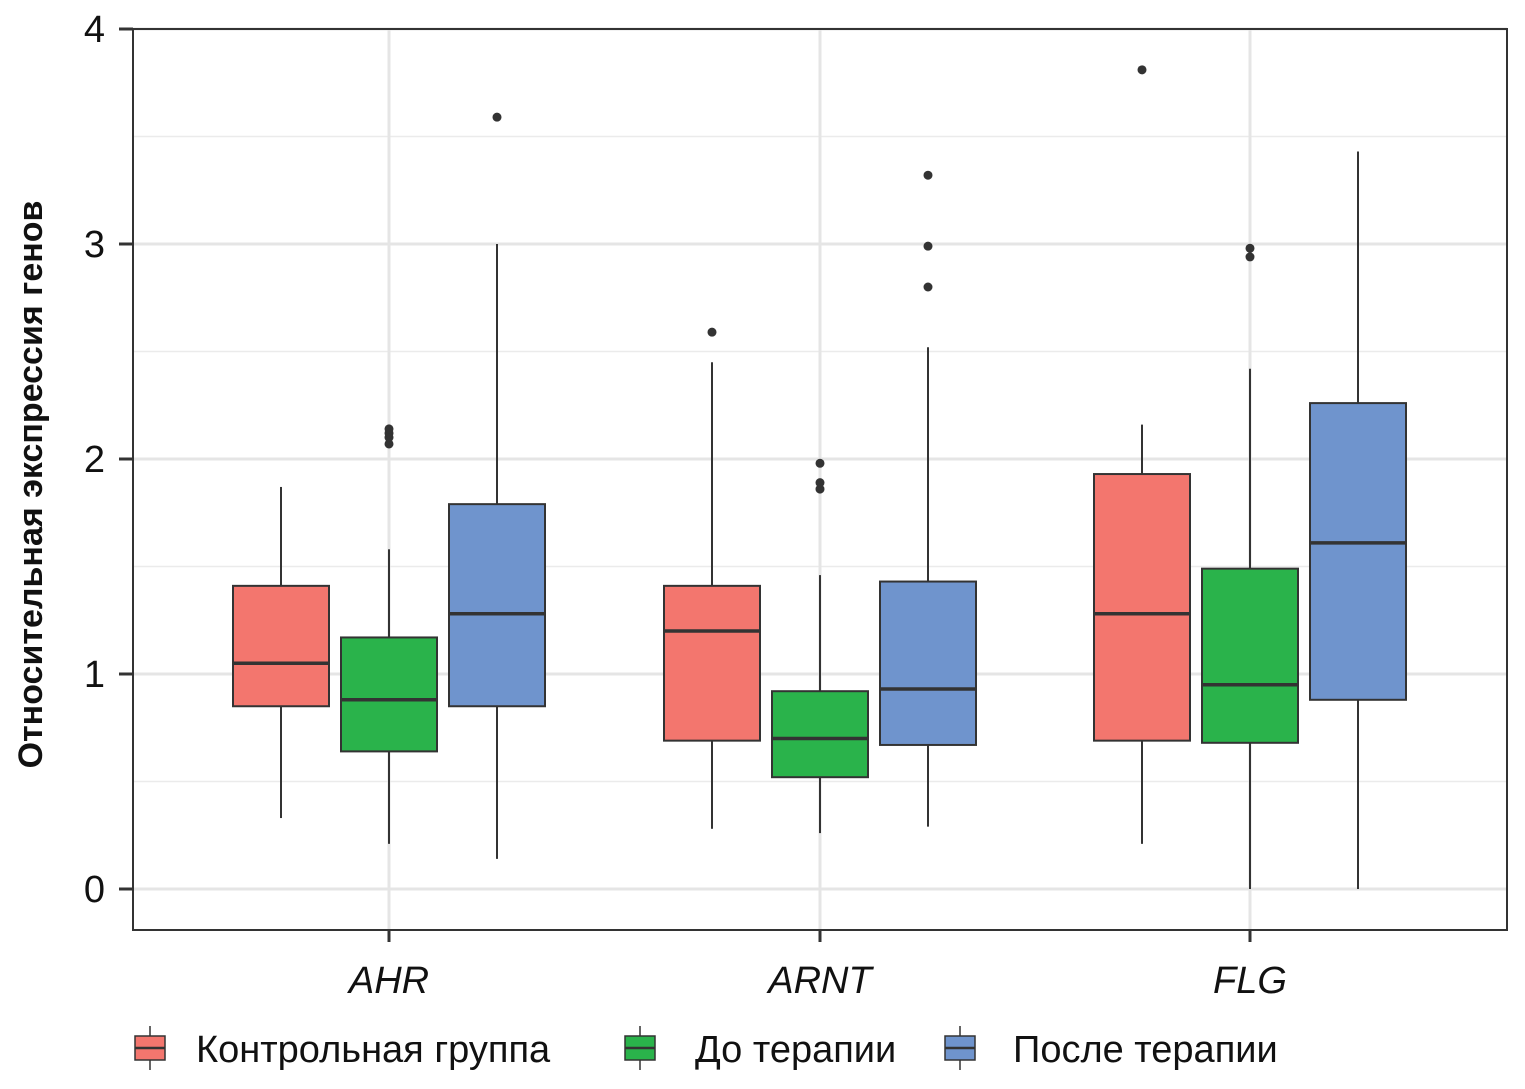 This screenshot has height=1089, width=1525. Describe the element at coordinates (388, 981) in the screenshot. I see `x-tick-label-ahr: AHR` at that location.